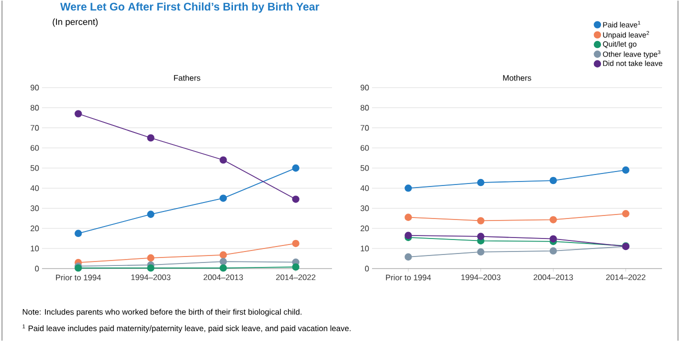  What do you see at coordinates (517, 77) in the screenshot?
I see `chart-title: Mothers` at bounding box center [517, 77].